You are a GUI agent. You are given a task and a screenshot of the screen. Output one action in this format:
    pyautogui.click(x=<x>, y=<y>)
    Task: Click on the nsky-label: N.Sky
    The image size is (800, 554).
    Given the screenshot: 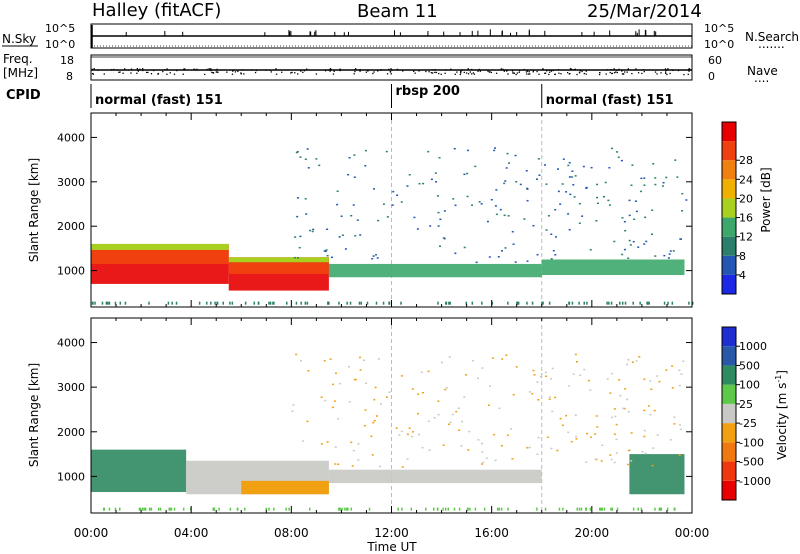 What is the action you would take?
    pyautogui.click(x=19, y=39)
    